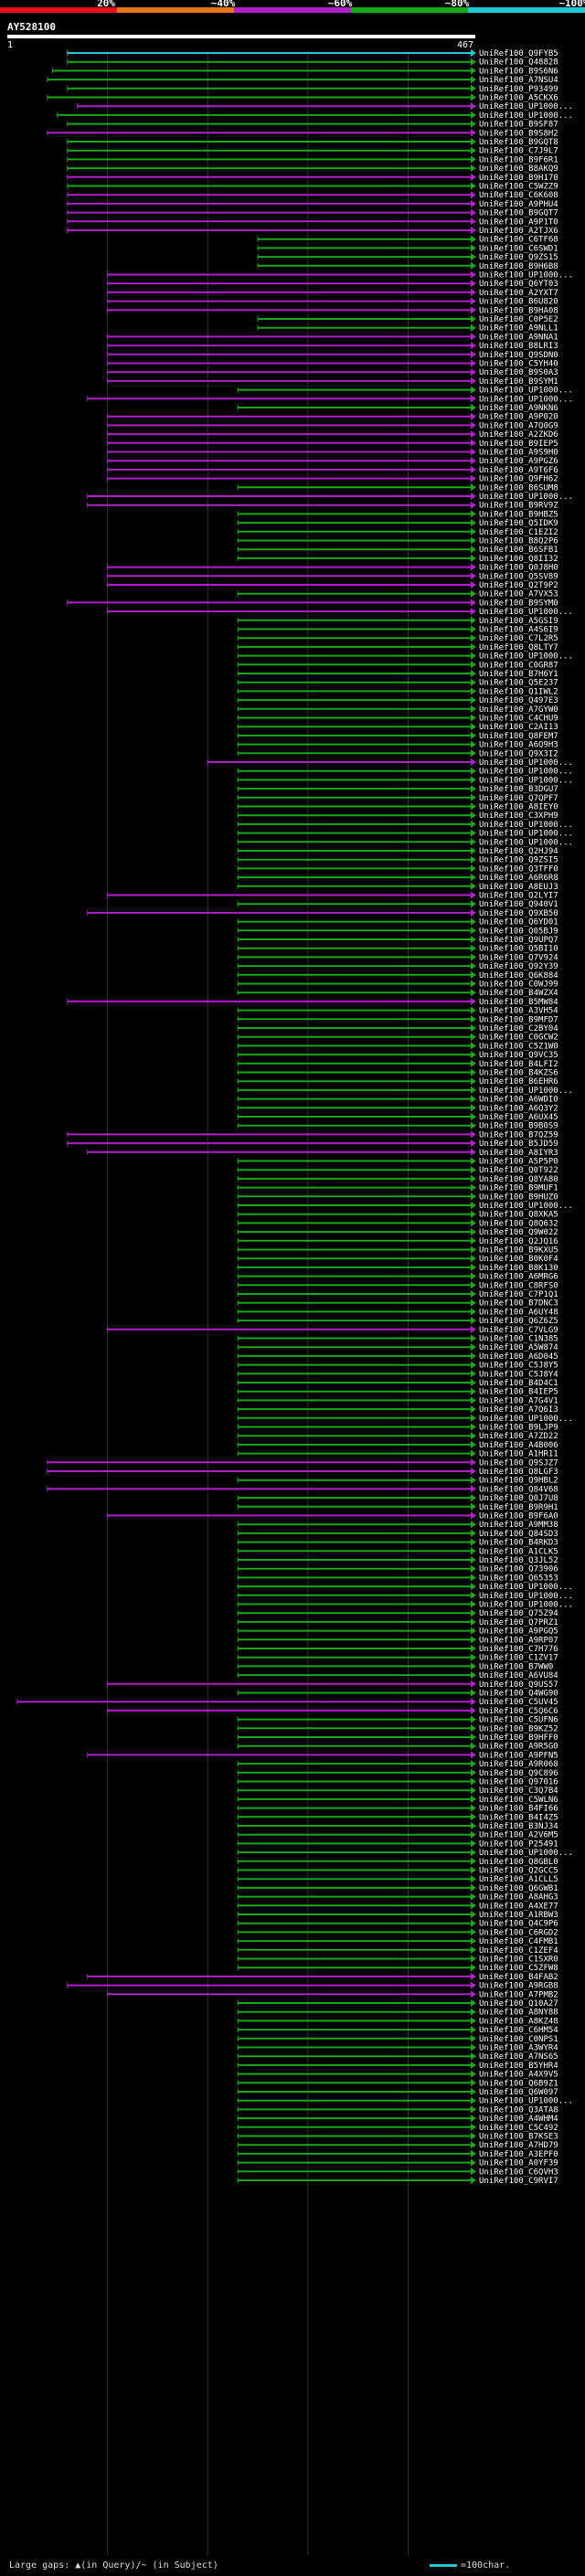 The image size is (585, 2576). What do you see at coordinates (518, 594) in the screenshot?
I see `hit-label: UniRef100_A7VX53` at bounding box center [518, 594].